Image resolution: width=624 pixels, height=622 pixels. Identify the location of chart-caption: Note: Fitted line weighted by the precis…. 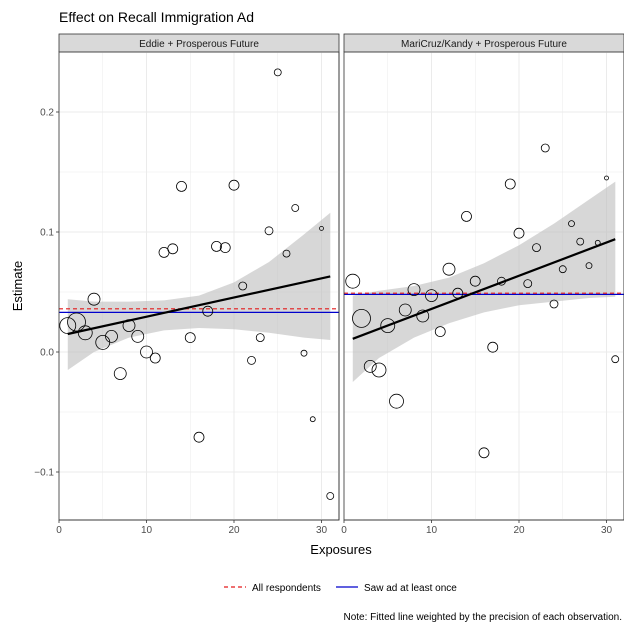
(483, 617).